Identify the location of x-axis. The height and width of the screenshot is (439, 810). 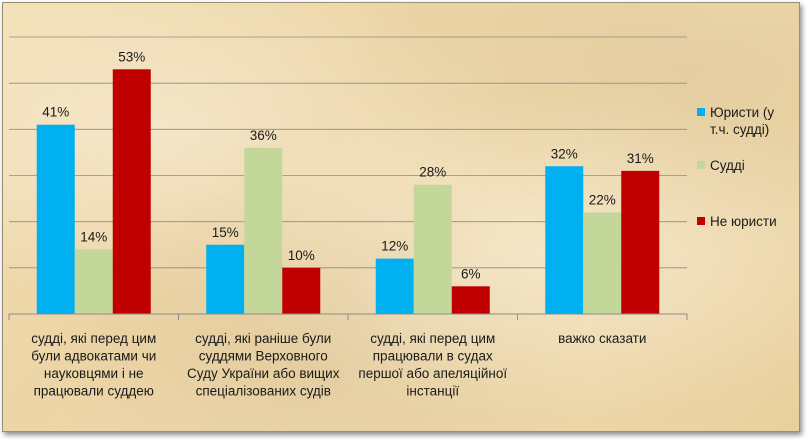
(348, 316).